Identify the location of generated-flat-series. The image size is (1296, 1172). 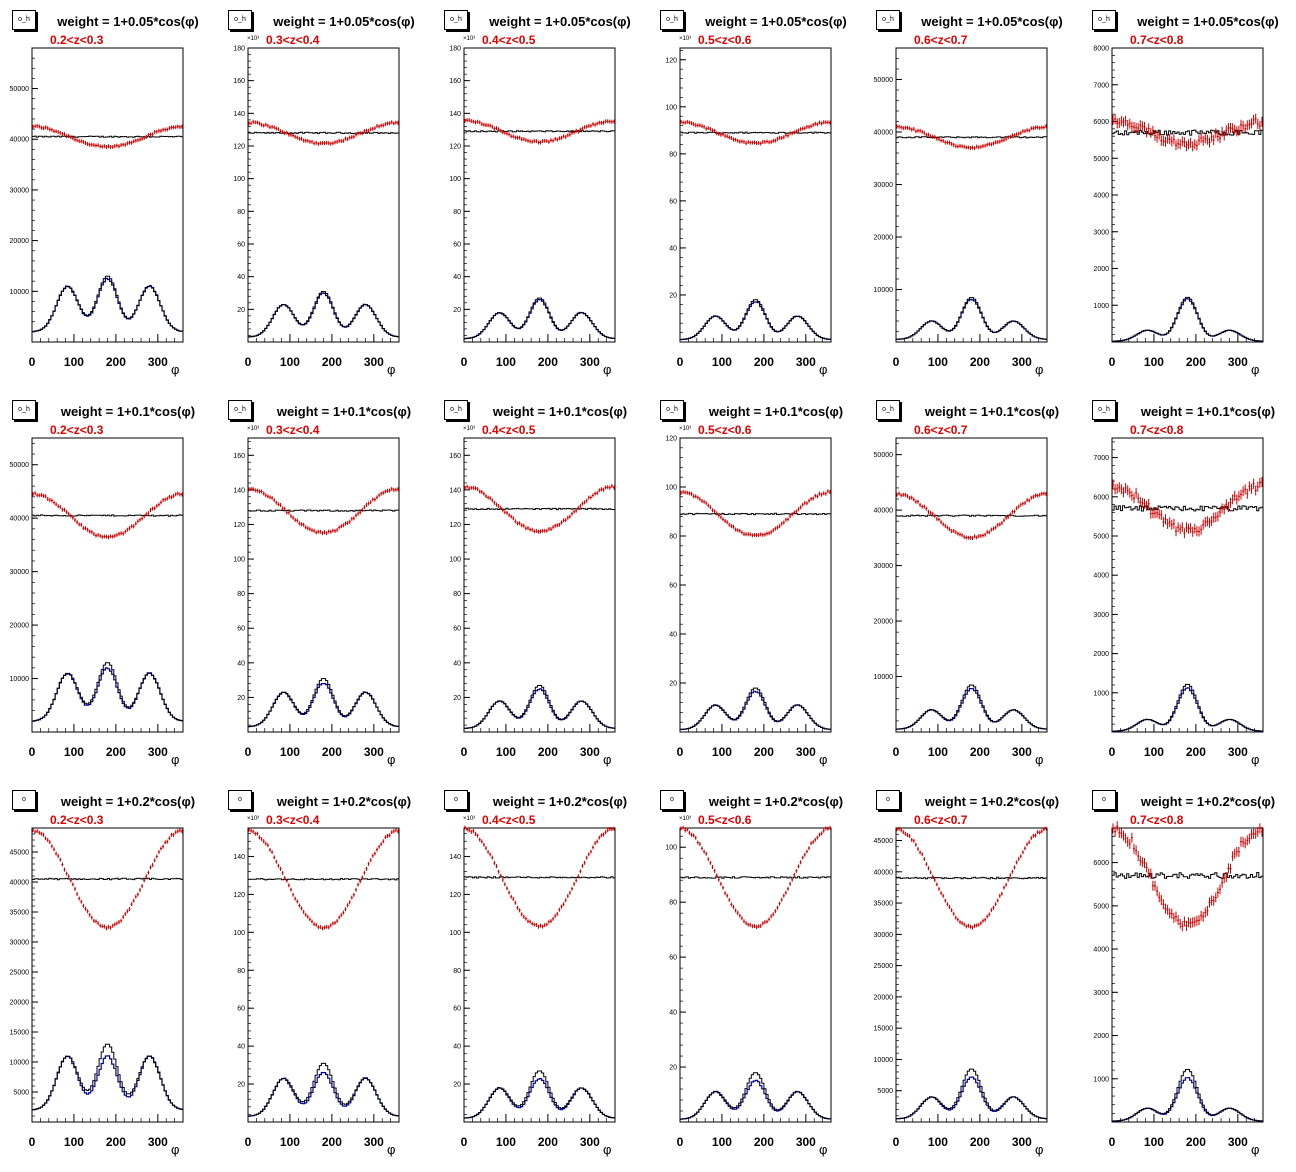
(755, 877).